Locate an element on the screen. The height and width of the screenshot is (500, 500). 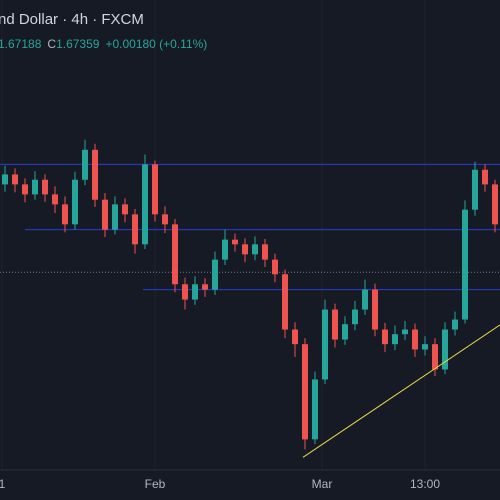
open-value: 1.67188 is located at coordinates (21, 44).